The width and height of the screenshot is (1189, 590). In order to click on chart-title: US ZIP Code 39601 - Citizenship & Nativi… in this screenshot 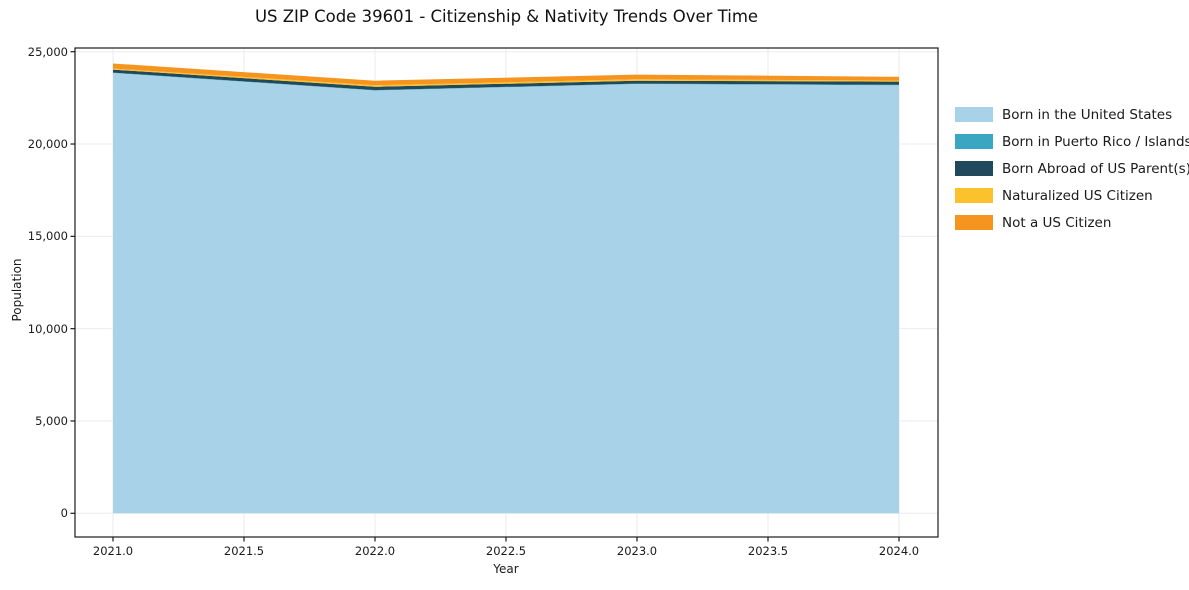, I will do `click(506, 16)`.